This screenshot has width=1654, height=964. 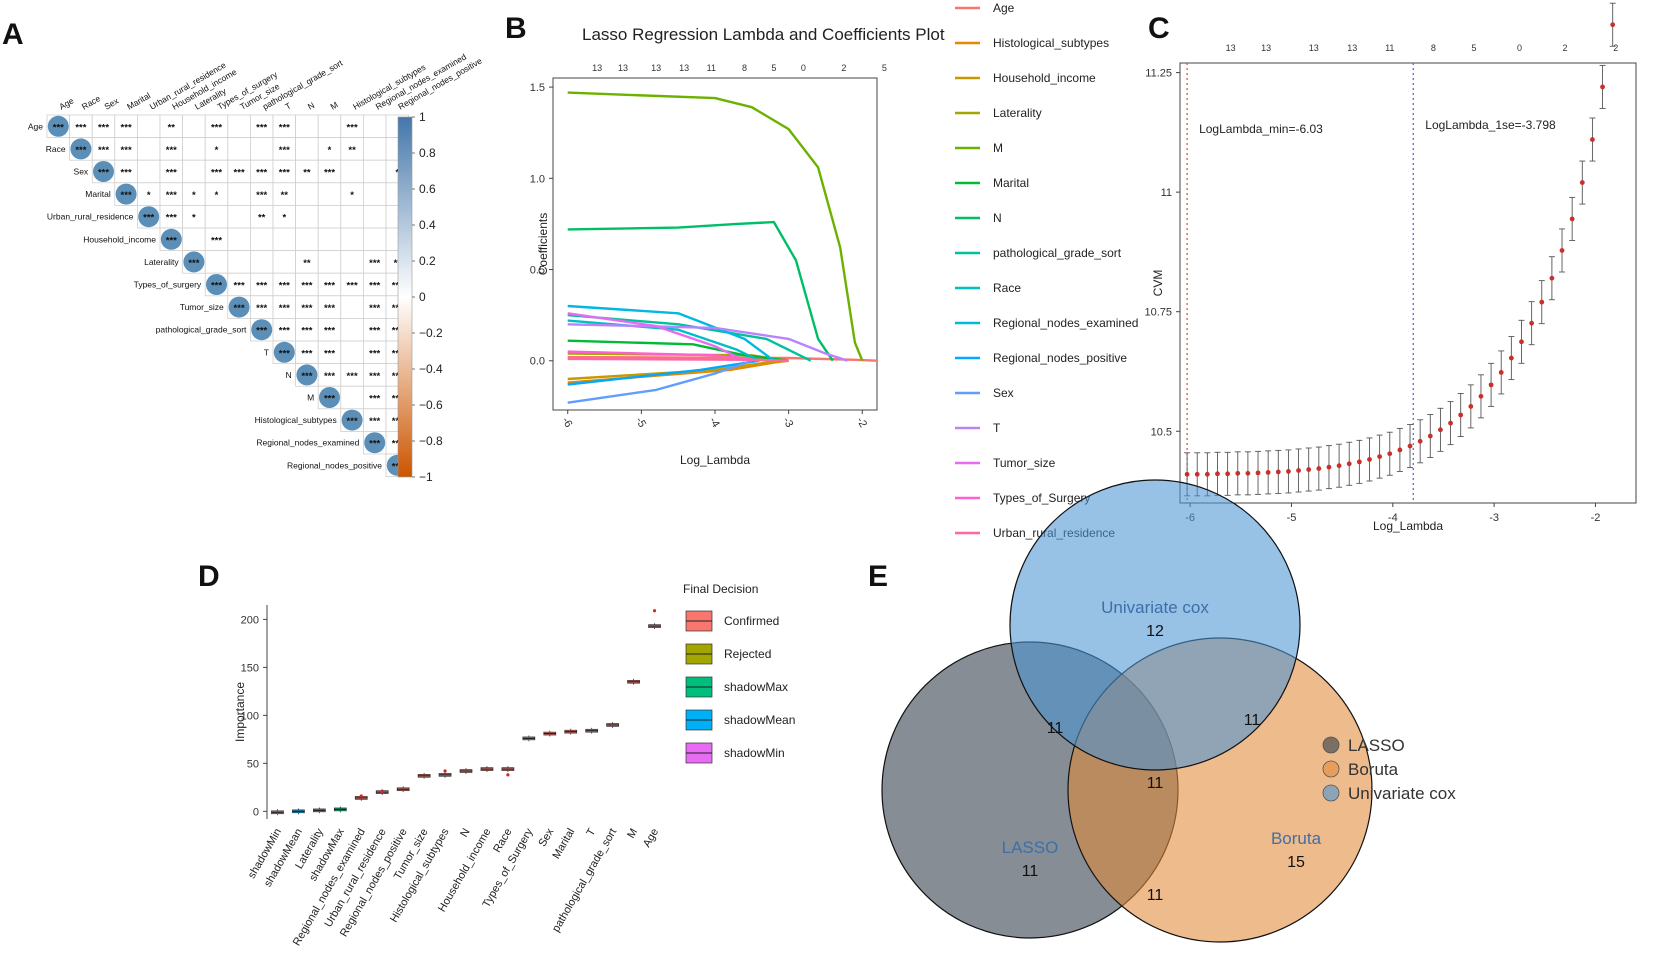 I want to click on lasso-y-tick-label: 0.0, so click(x=537, y=362).